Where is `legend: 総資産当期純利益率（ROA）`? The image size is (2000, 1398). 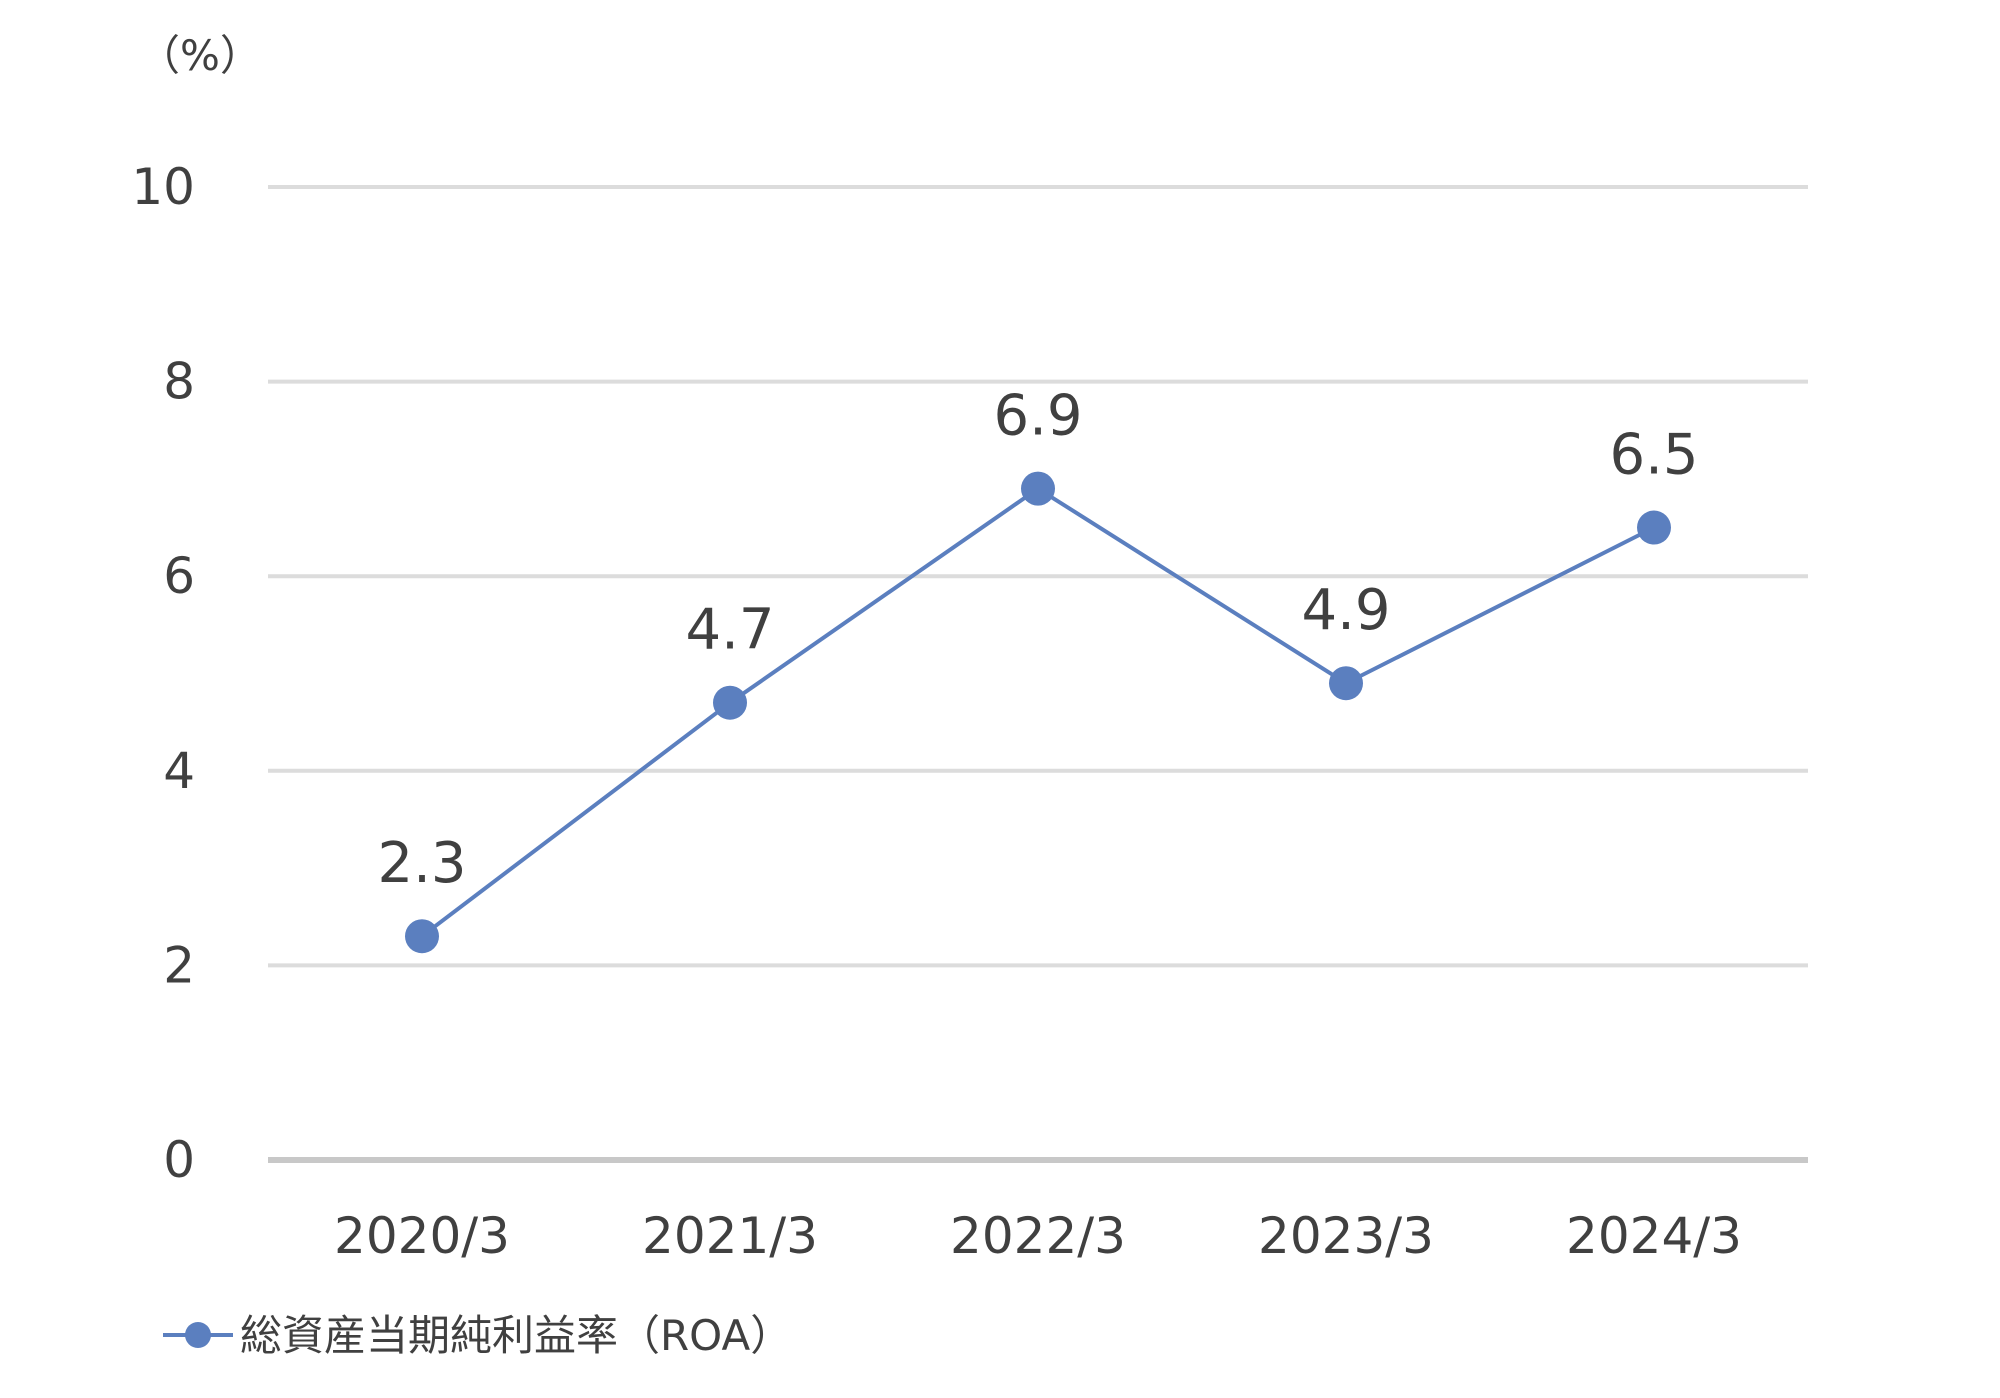 legend: 総資産当期純利益率（ROA） is located at coordinates (477, 1335).